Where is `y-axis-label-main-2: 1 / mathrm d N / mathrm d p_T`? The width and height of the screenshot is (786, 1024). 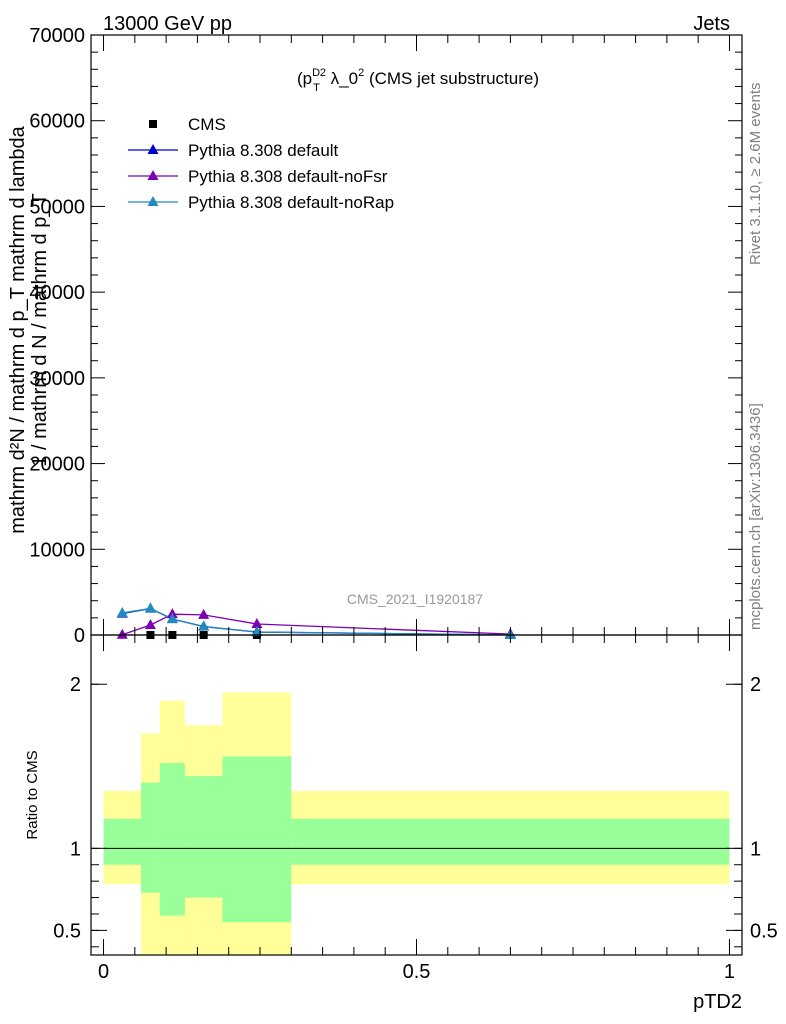
y-axis-label-main-2: 1 / mathrm d N / mathrm d p_T is located at coordinates (40, 329).